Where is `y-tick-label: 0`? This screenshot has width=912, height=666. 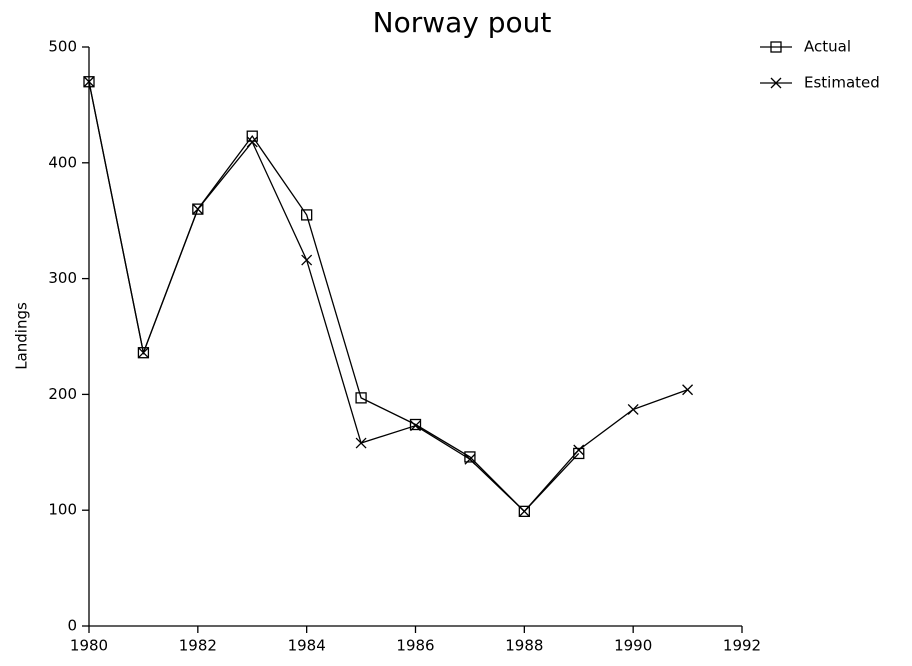
y-tick-label: 0 is located at coordinates (72, 626).